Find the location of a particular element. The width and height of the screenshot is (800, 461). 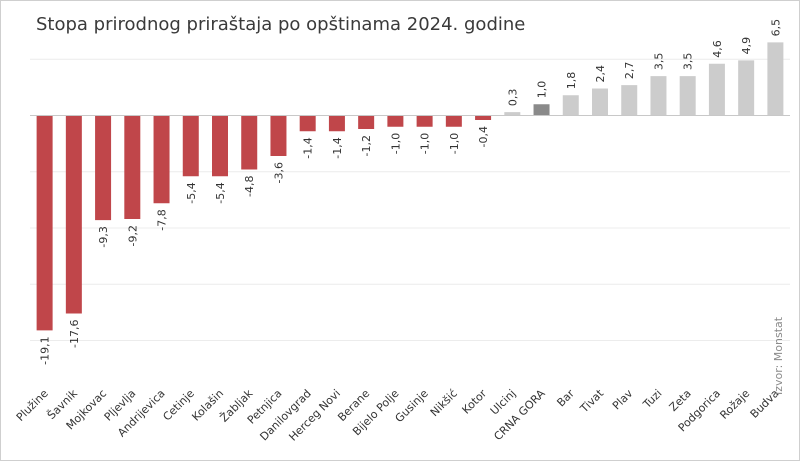

category-label: Nikšić is located at coordinates (444, 403).